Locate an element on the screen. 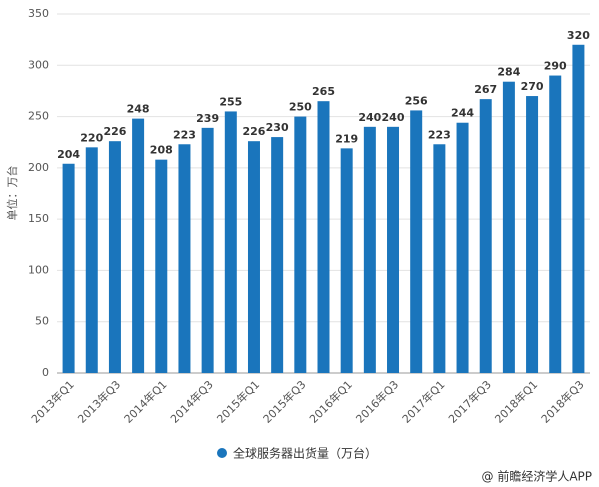 This screenshot has width=599, height=487. y-tick-label: 300 is located at coordinates (38, 64).